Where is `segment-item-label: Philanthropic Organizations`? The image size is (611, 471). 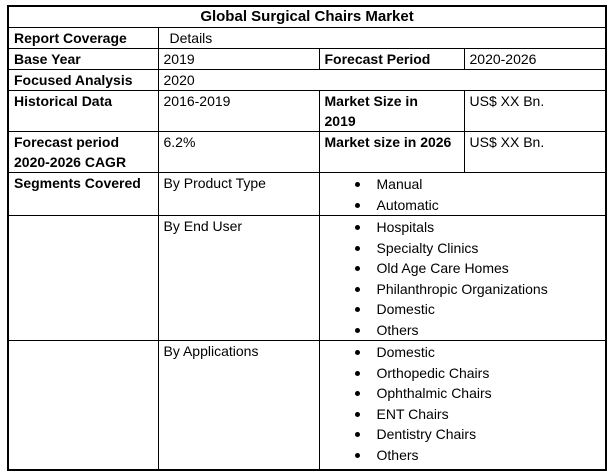
segment-item-label: Philanthropic Organizations is located at coordinates (462, 288).